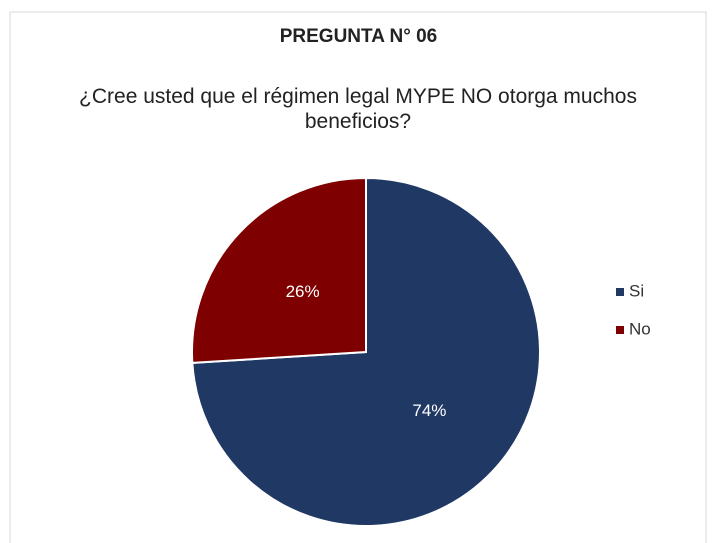 Image resolution: width=717 pixels, height=543 pixels. Describe the element at coordinates (279, 270) in the screenshot. I see `pie-slice` at that location.